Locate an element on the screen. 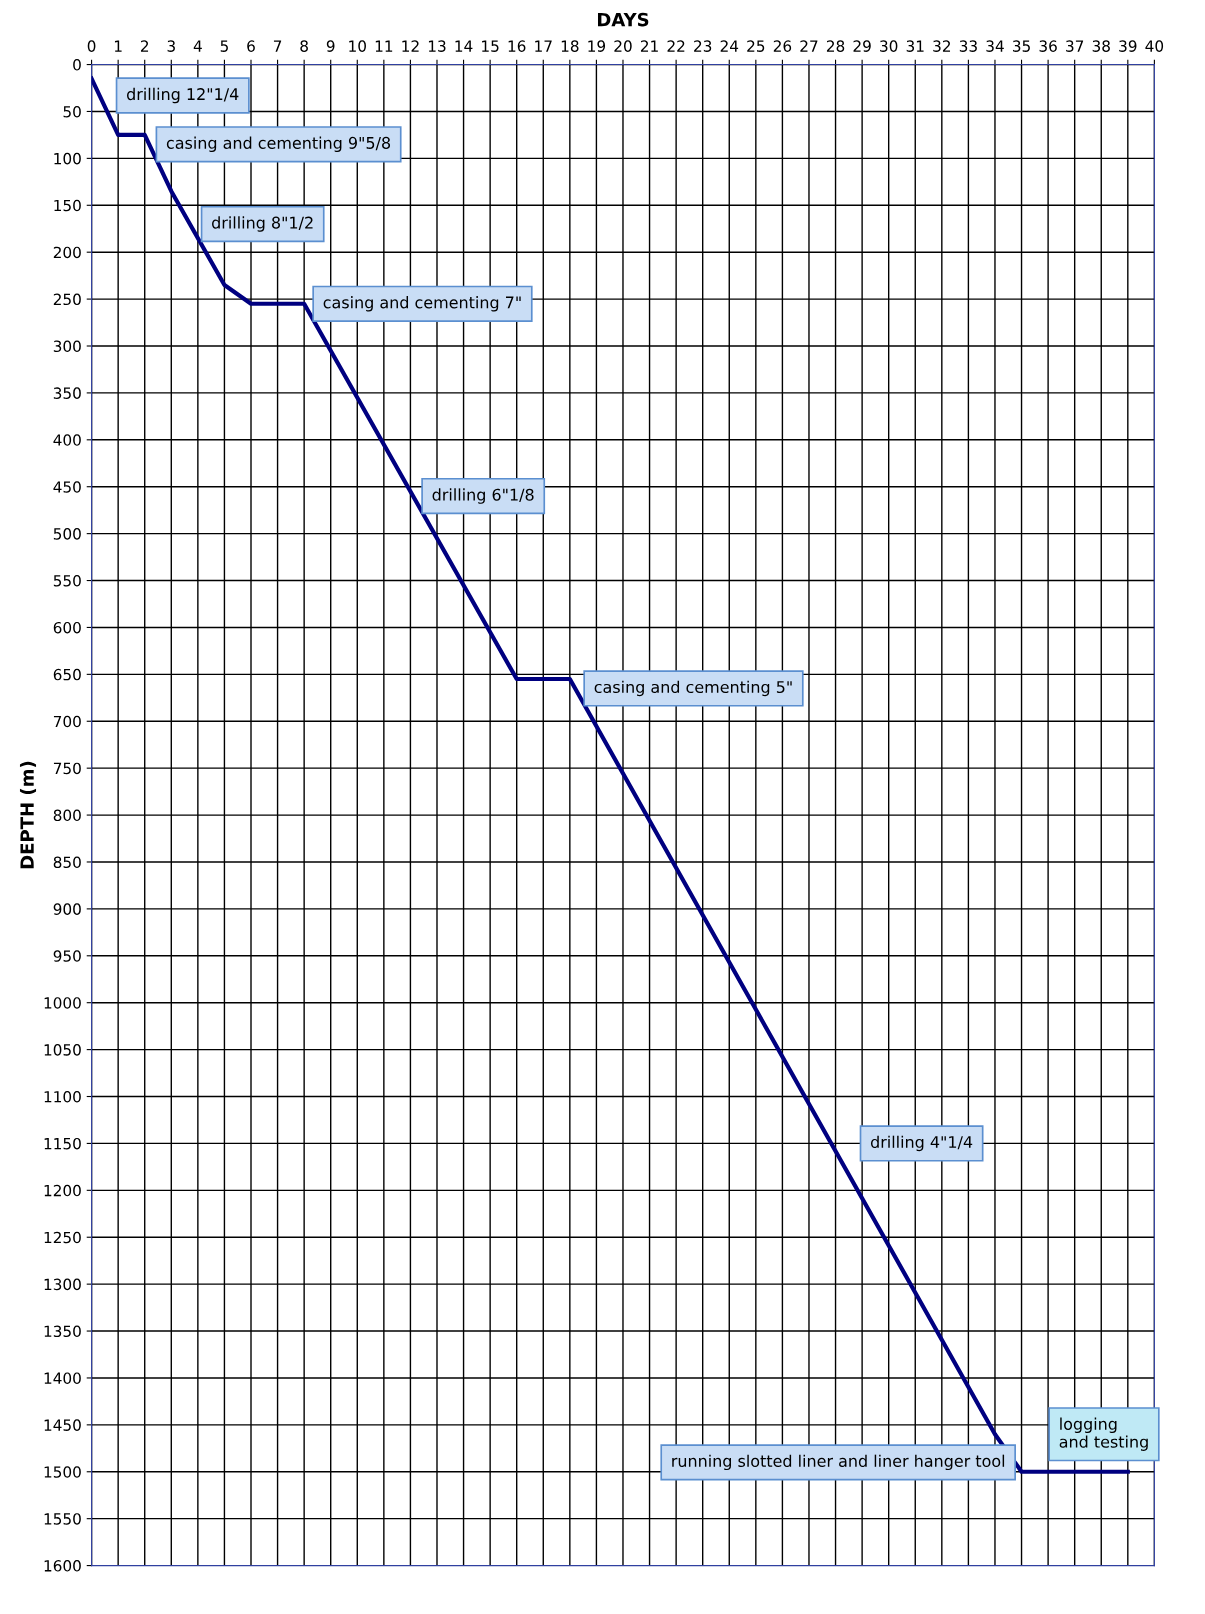 The image size is (1205, 1614). x-tick-label: 39 is located at coordinates (1128, 46).